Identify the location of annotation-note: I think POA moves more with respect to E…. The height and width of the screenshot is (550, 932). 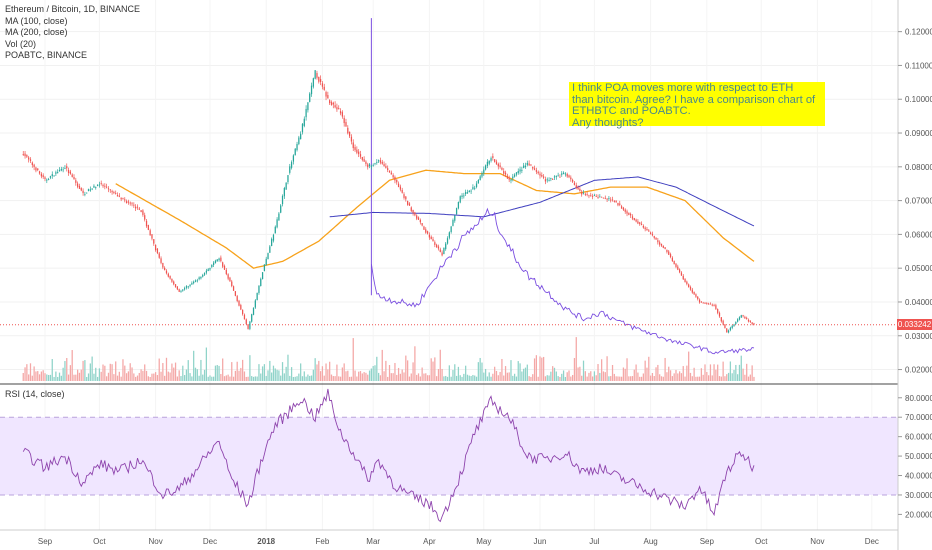
(697, 105).